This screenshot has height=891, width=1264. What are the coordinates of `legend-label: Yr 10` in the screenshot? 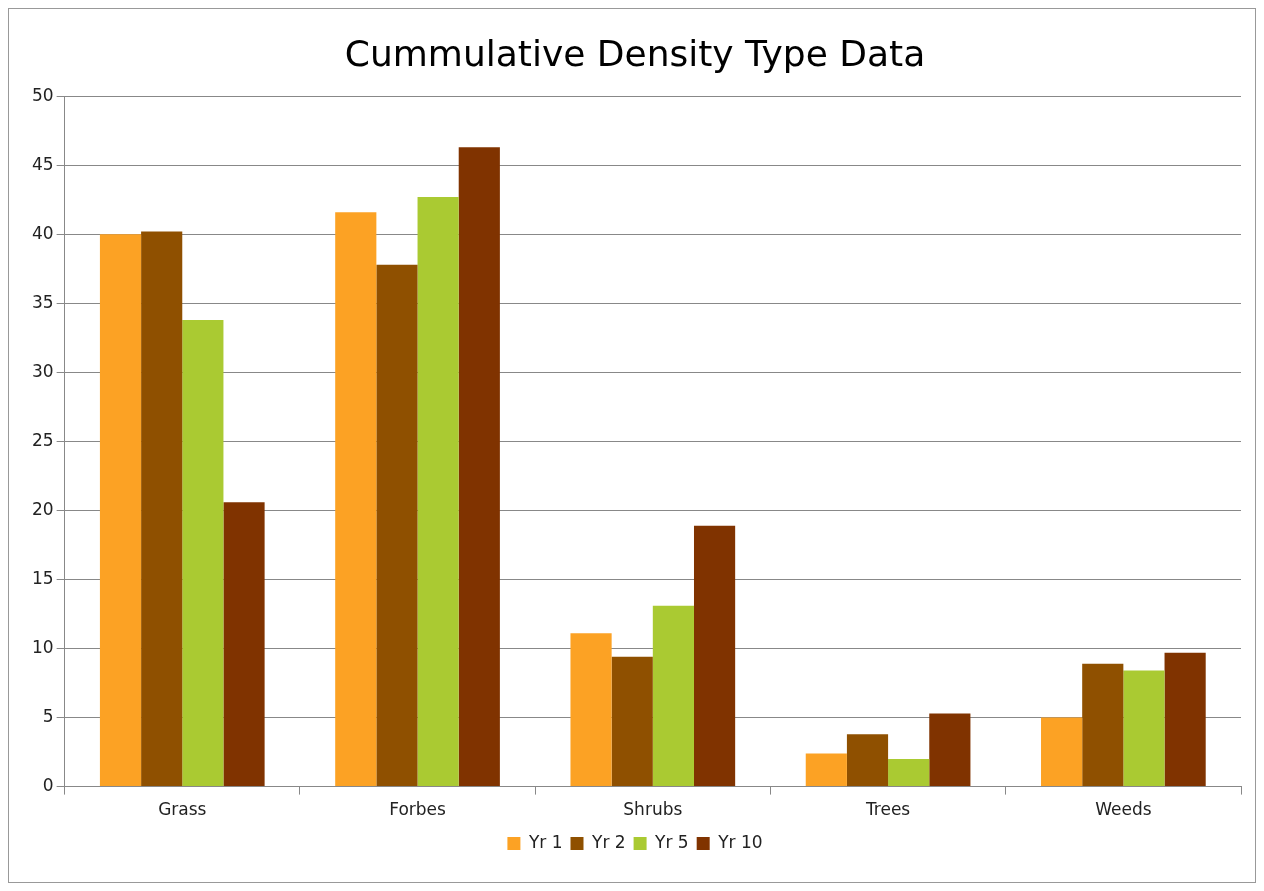 It's located at (740, 841).